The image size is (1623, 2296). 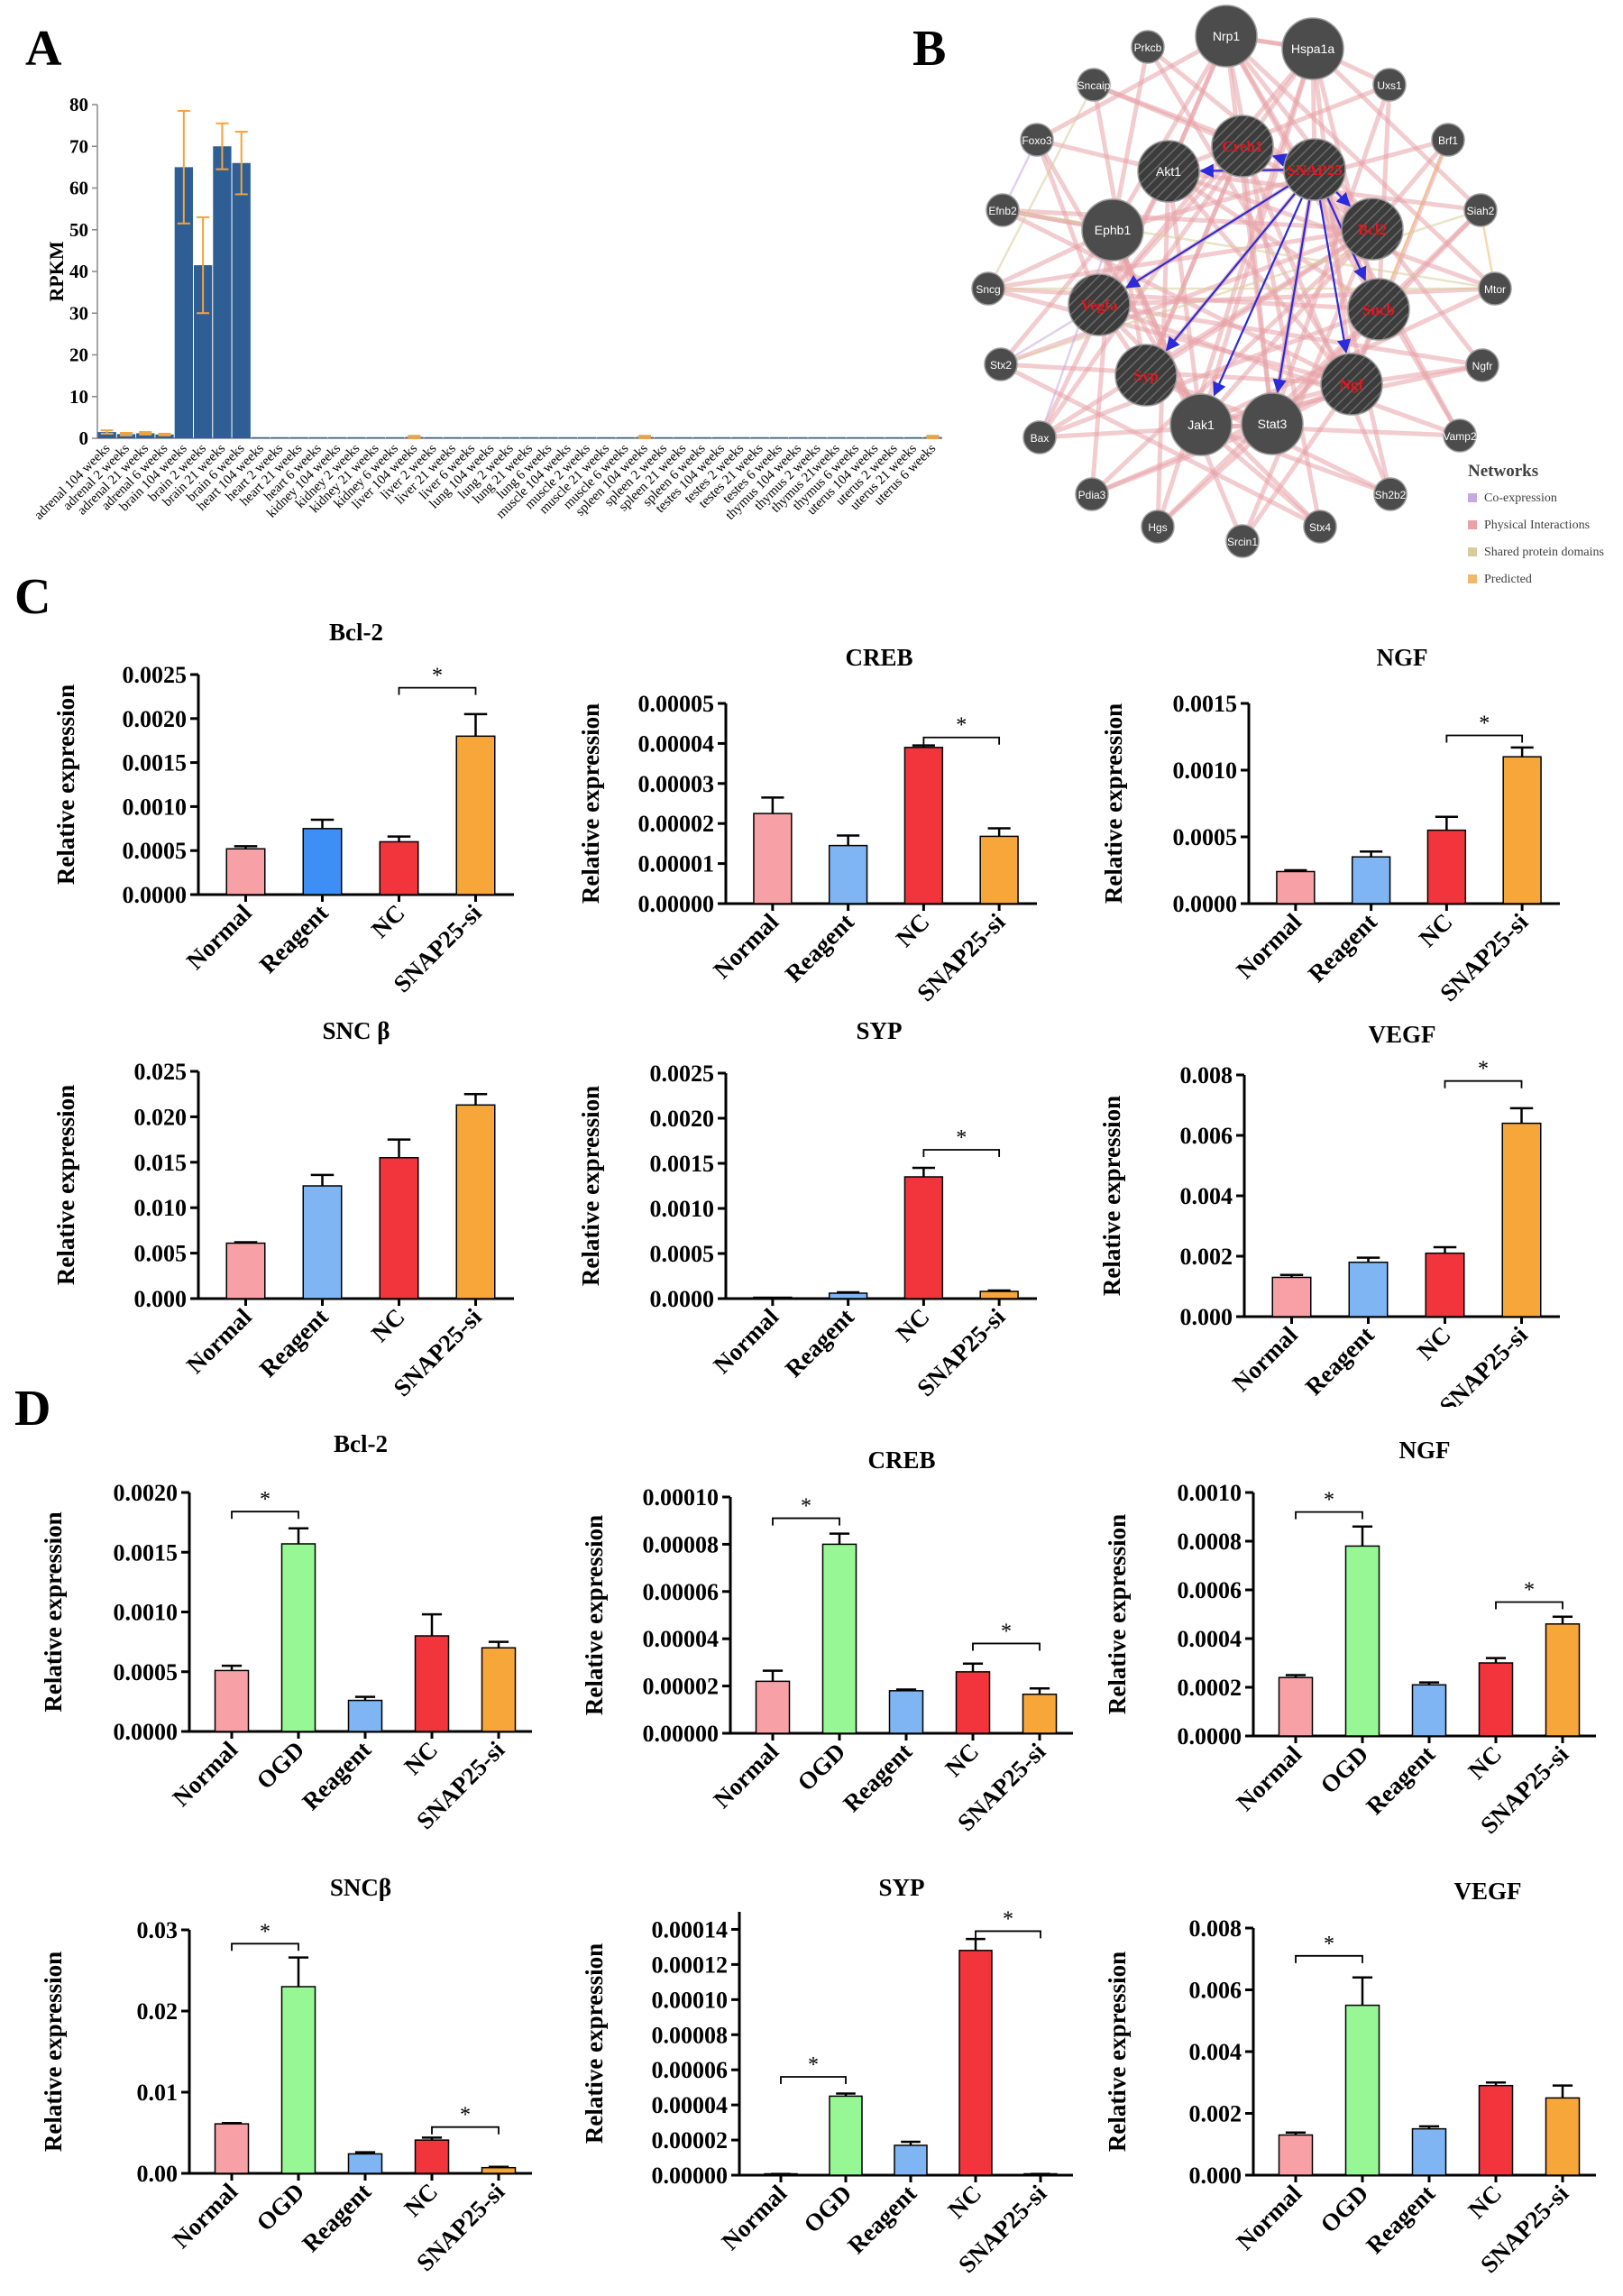 I want to click on y-tick-label: 0.0005, so click(x=146, y=1672).